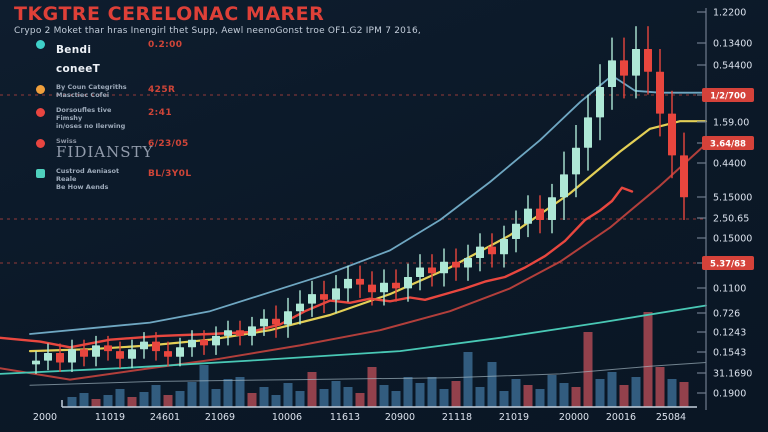 This screenshot has width=768, height=432. Describe the element at coordinates (160, 113) in the screenshot. I see `legend-value: 2:41` at that location.